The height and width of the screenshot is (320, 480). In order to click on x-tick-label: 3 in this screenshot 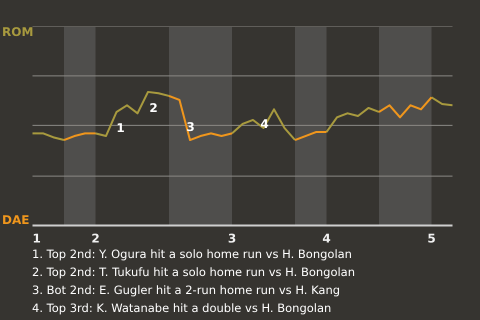, I will do `click(232, 239)`.